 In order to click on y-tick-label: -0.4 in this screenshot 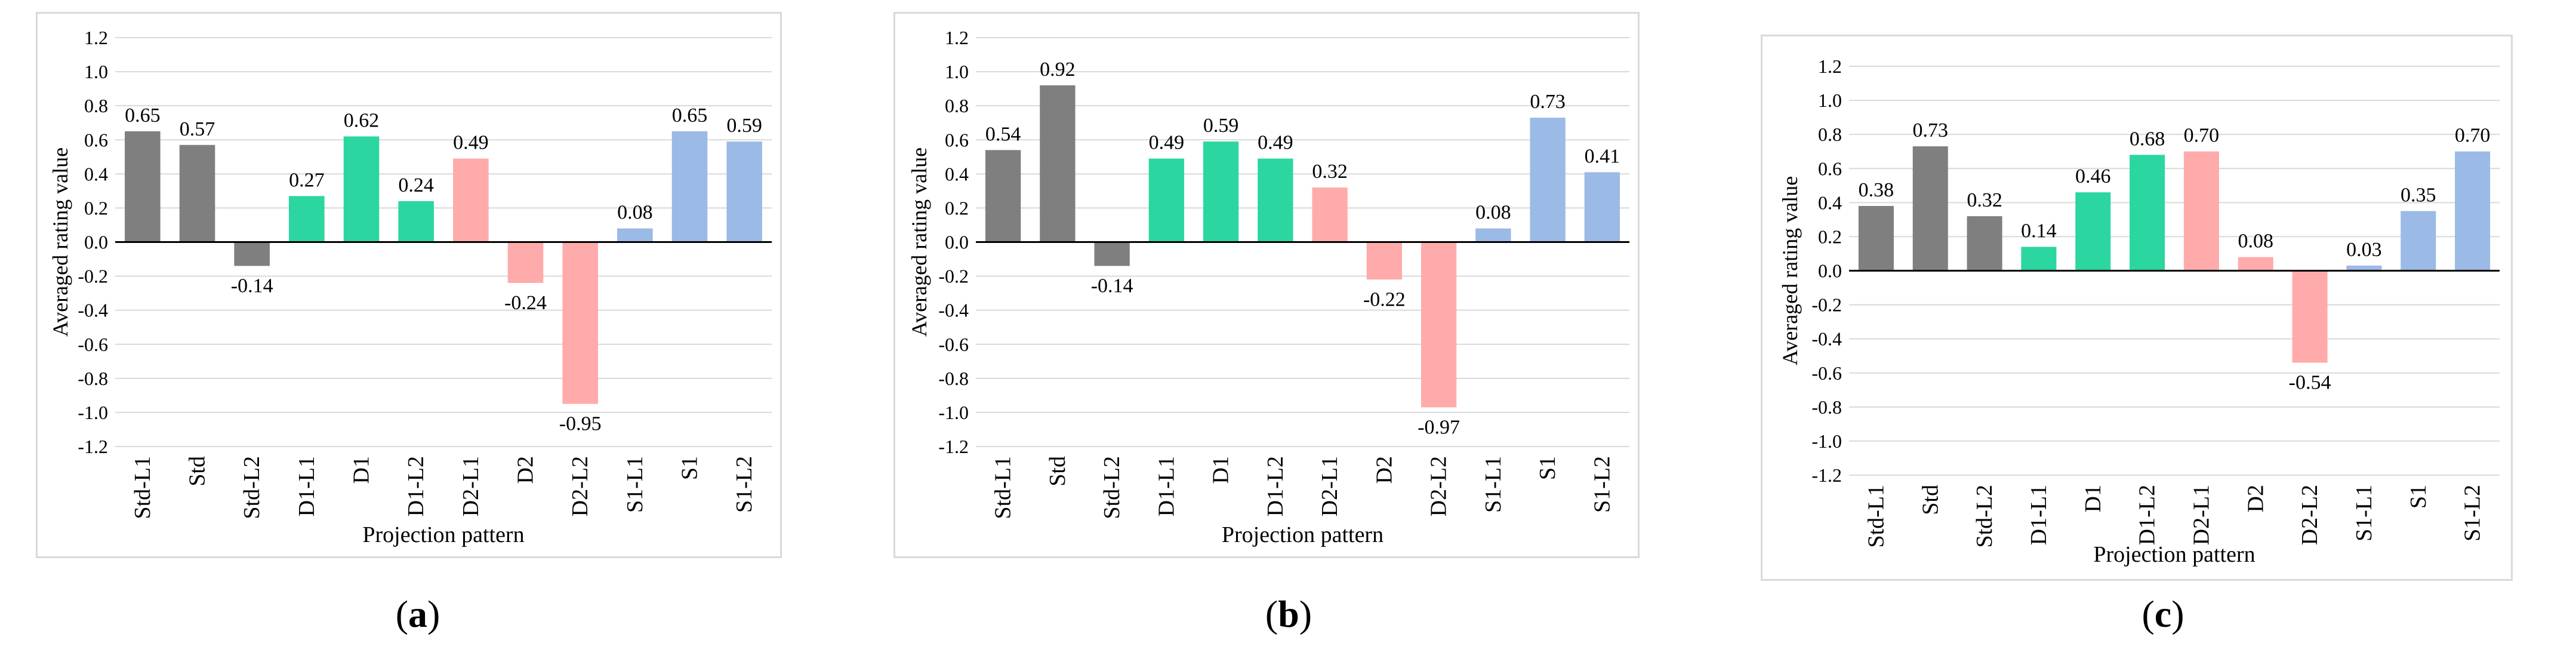, I will do `click(953, 310)`.